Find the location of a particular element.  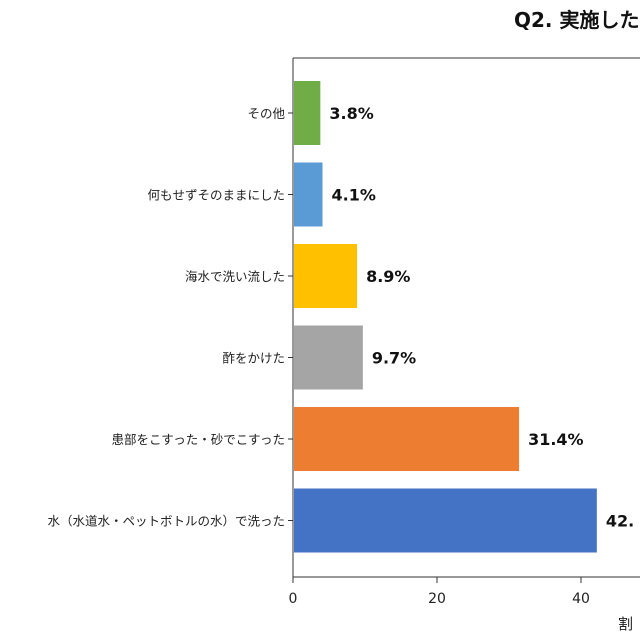

category-label-3: 酢をかけた is located at coordinates (253, 358).